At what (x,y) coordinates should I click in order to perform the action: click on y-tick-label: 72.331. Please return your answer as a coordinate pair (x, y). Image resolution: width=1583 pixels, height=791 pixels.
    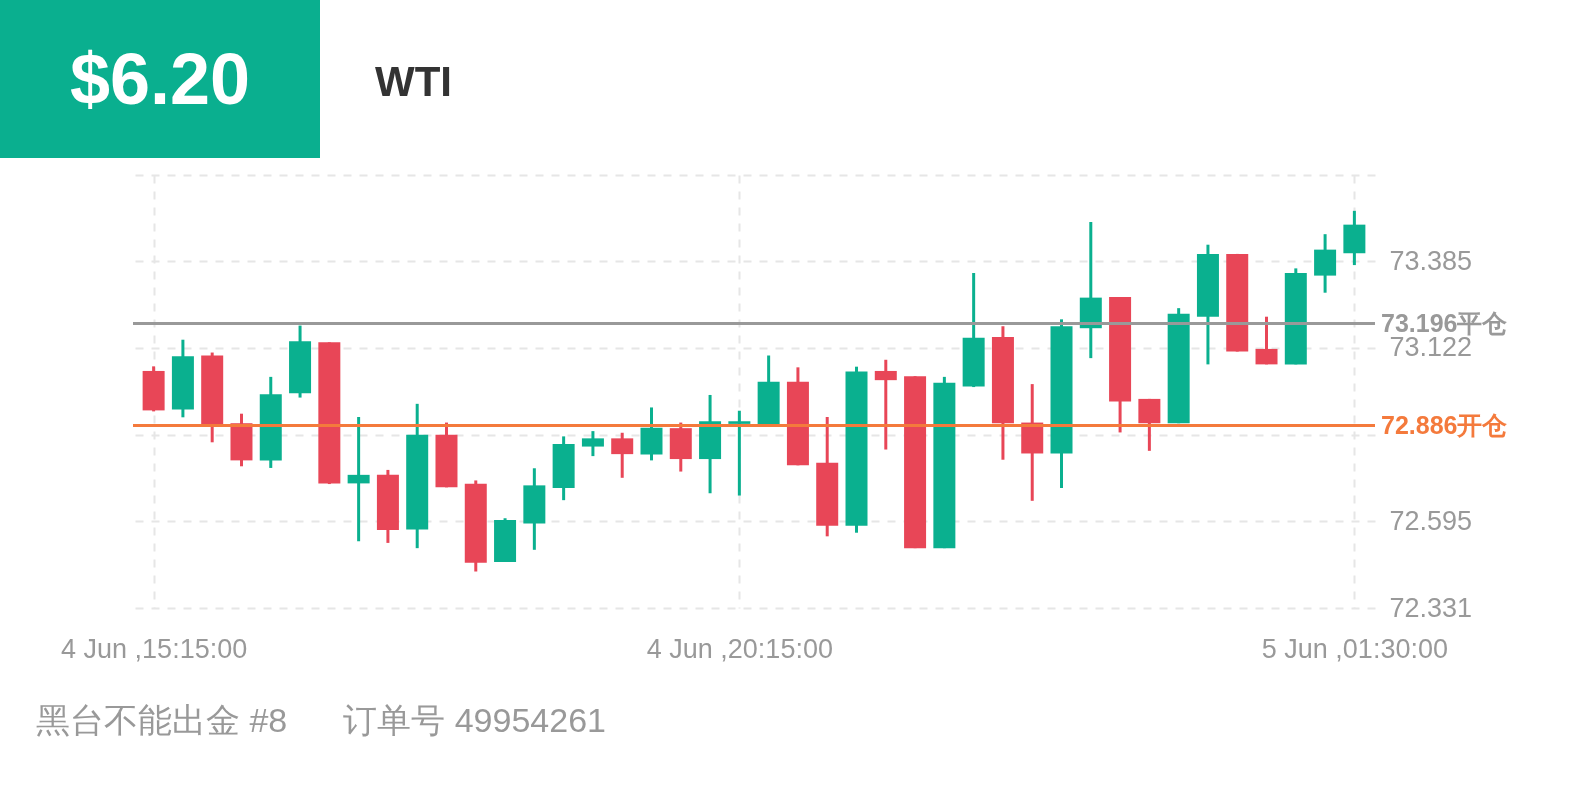
    Looking at the image, I should click on (1431, 607).